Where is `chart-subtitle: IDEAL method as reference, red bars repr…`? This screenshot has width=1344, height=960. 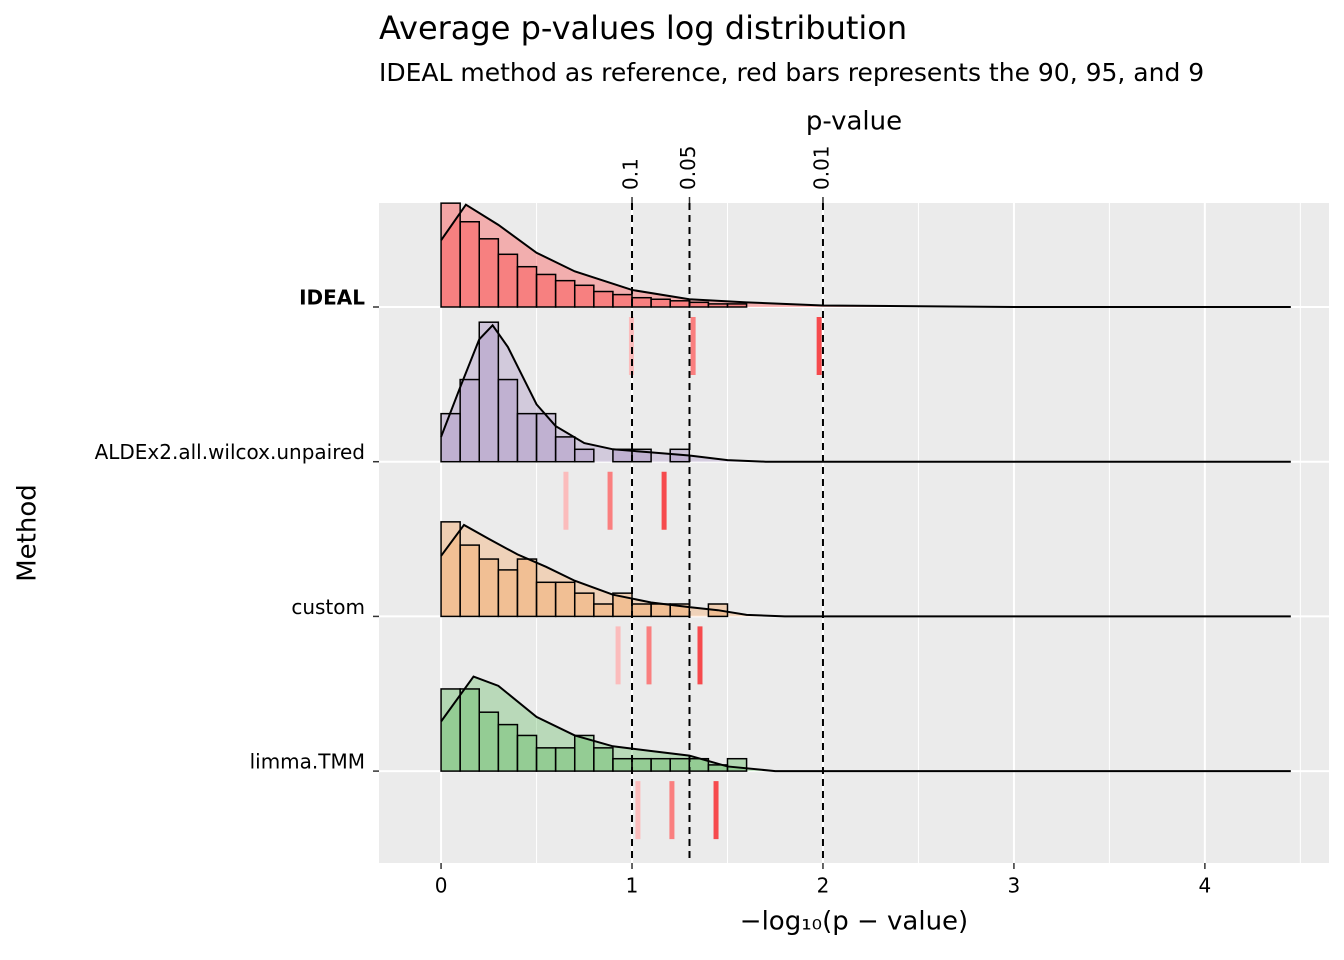
chart-subtitle: IDEAL method as reference, red bars repr… is located at coordinates (791, 72).